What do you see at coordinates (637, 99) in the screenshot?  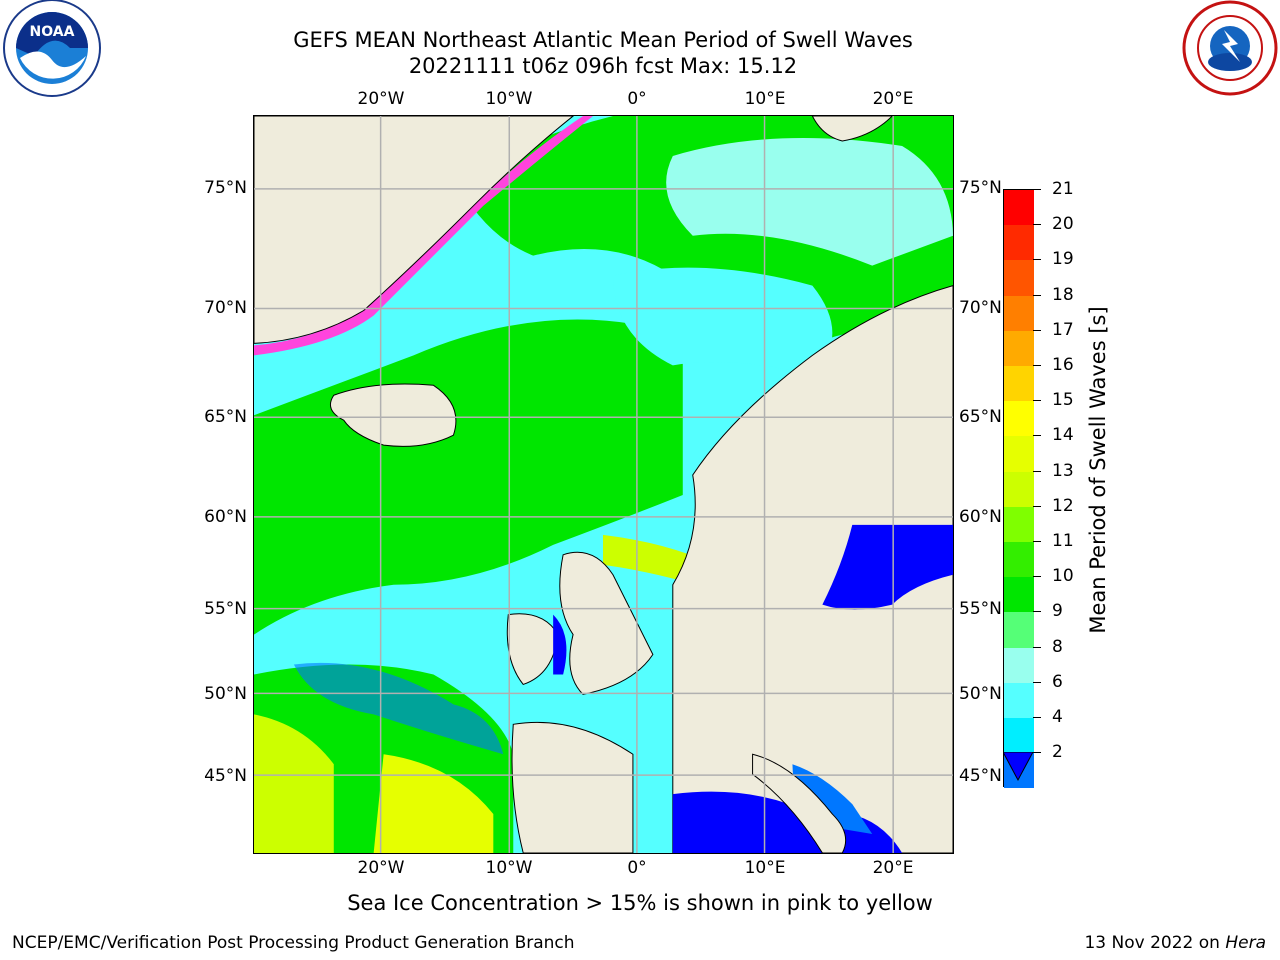 I see `lon-label-top: 0°` at bounding box center [637, 99].